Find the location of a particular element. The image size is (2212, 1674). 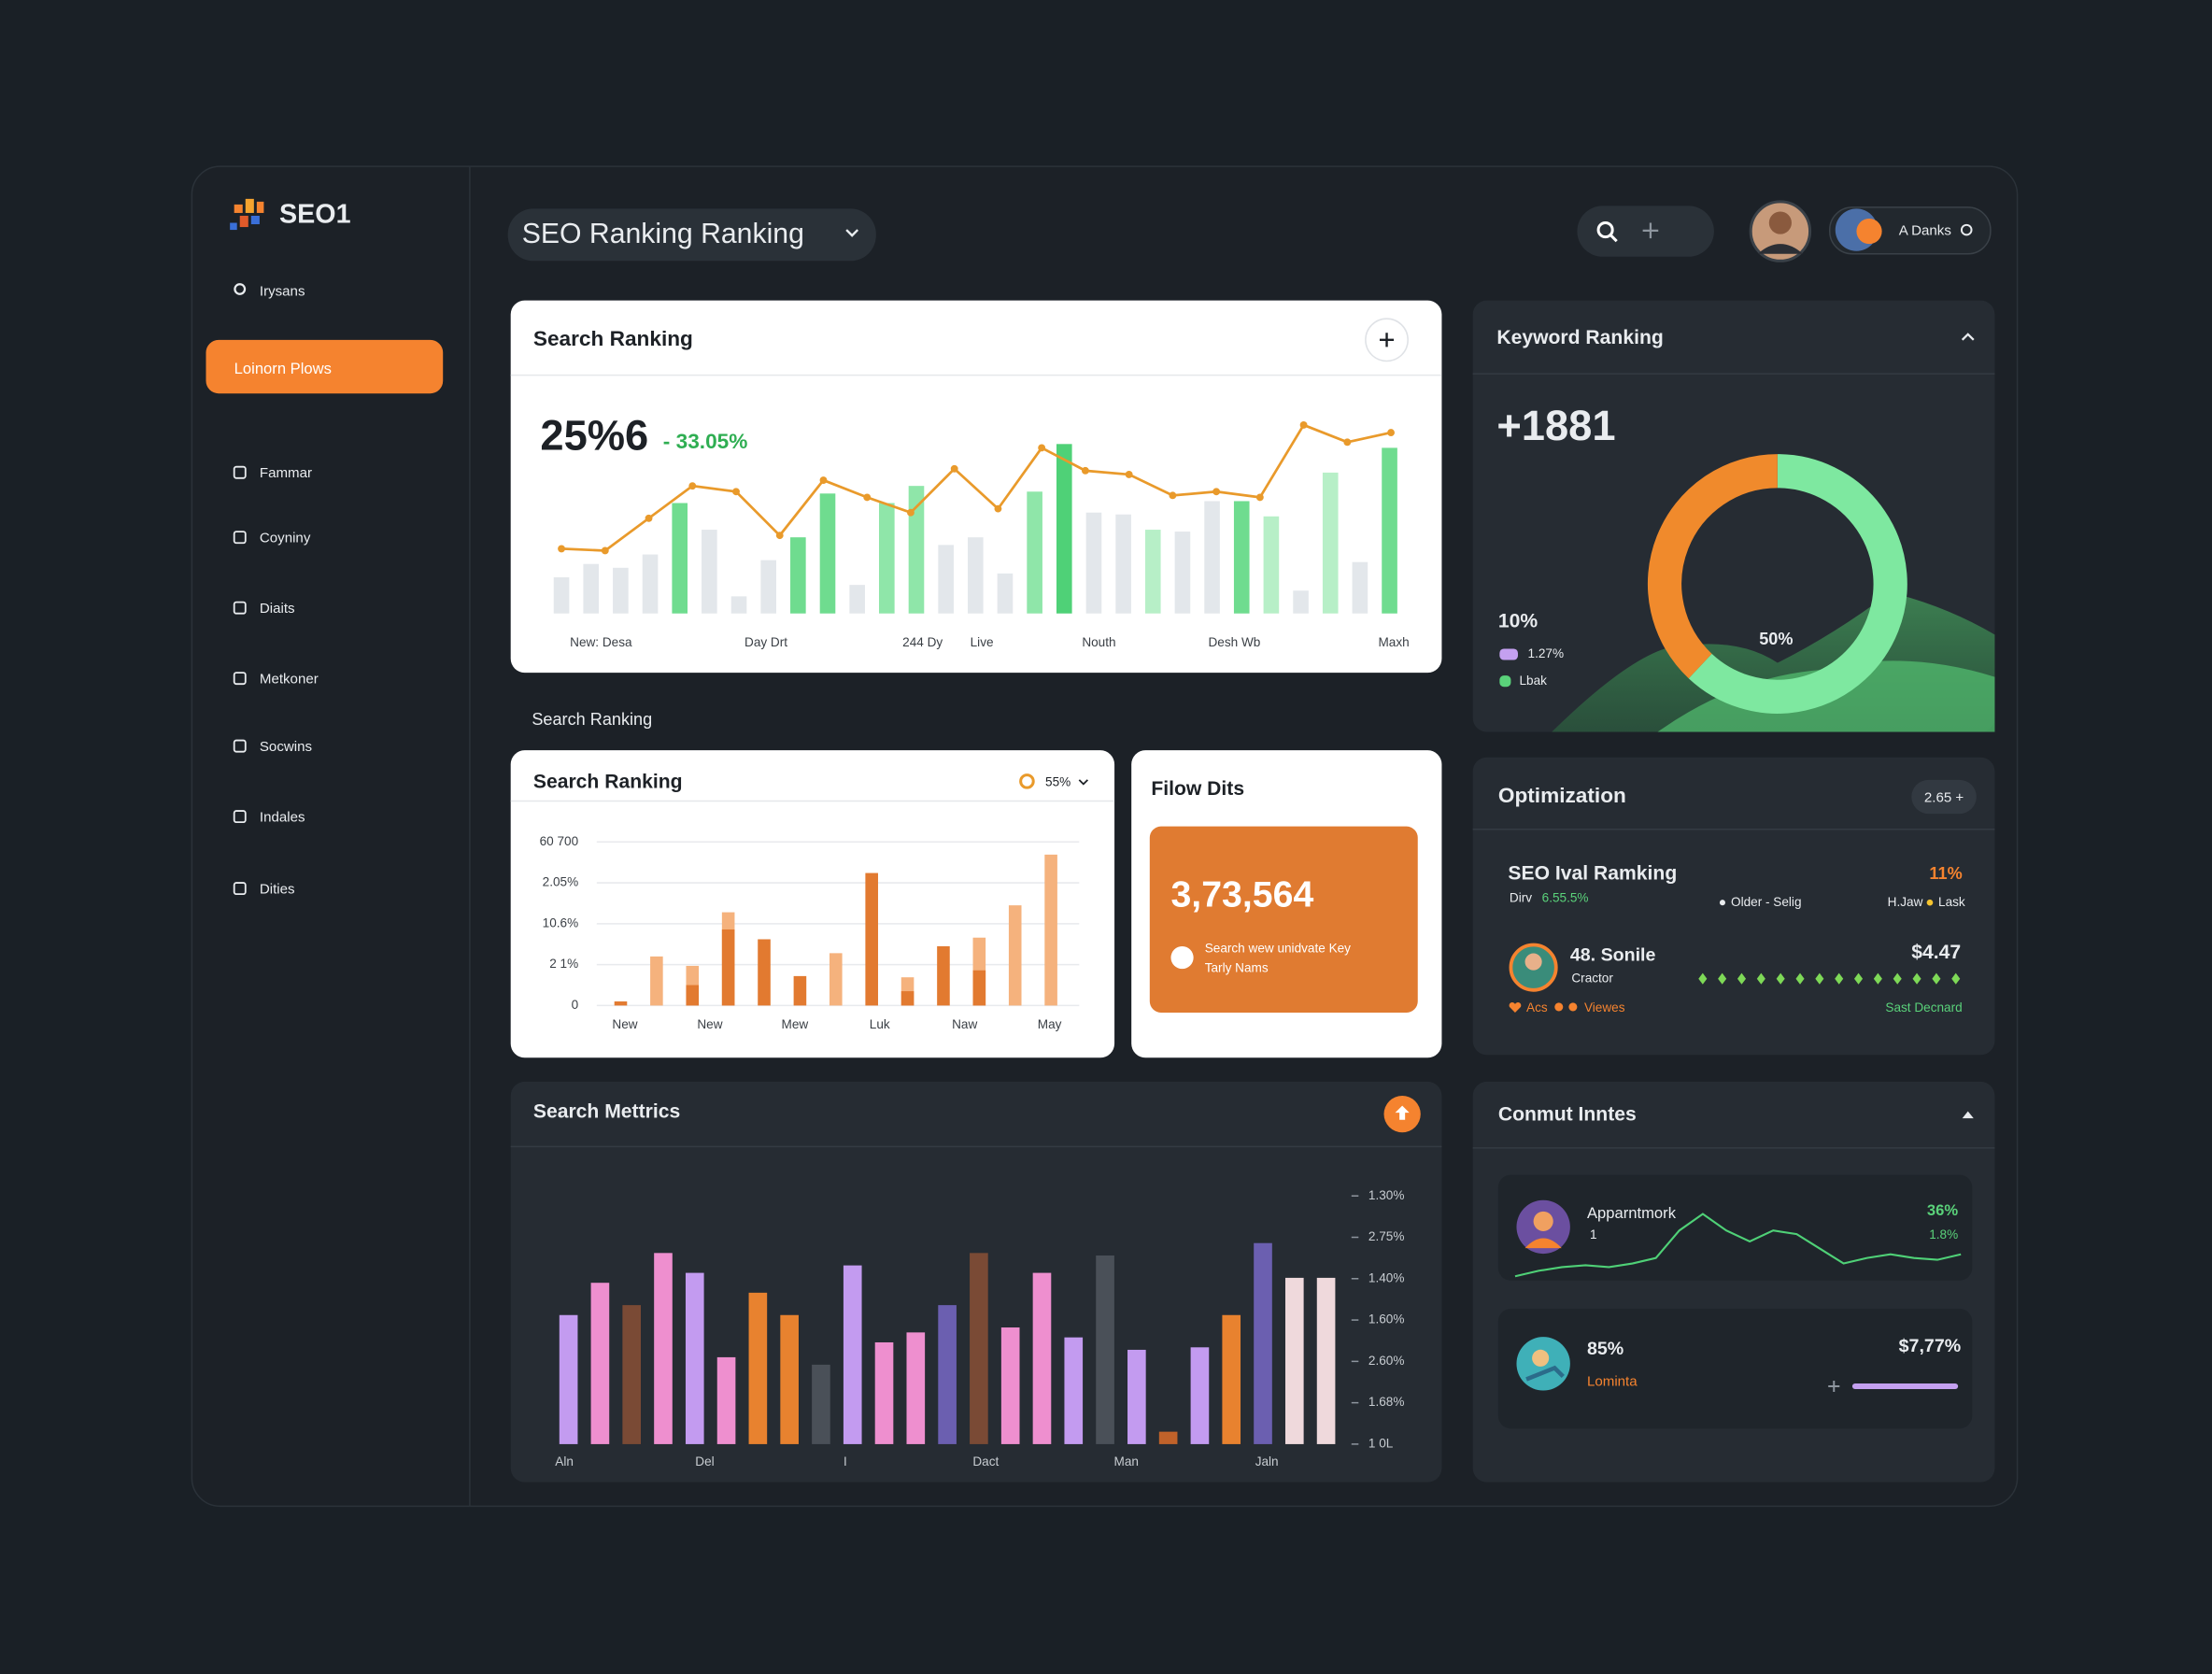

plus-icon is located at coordinates (1834, 1386).